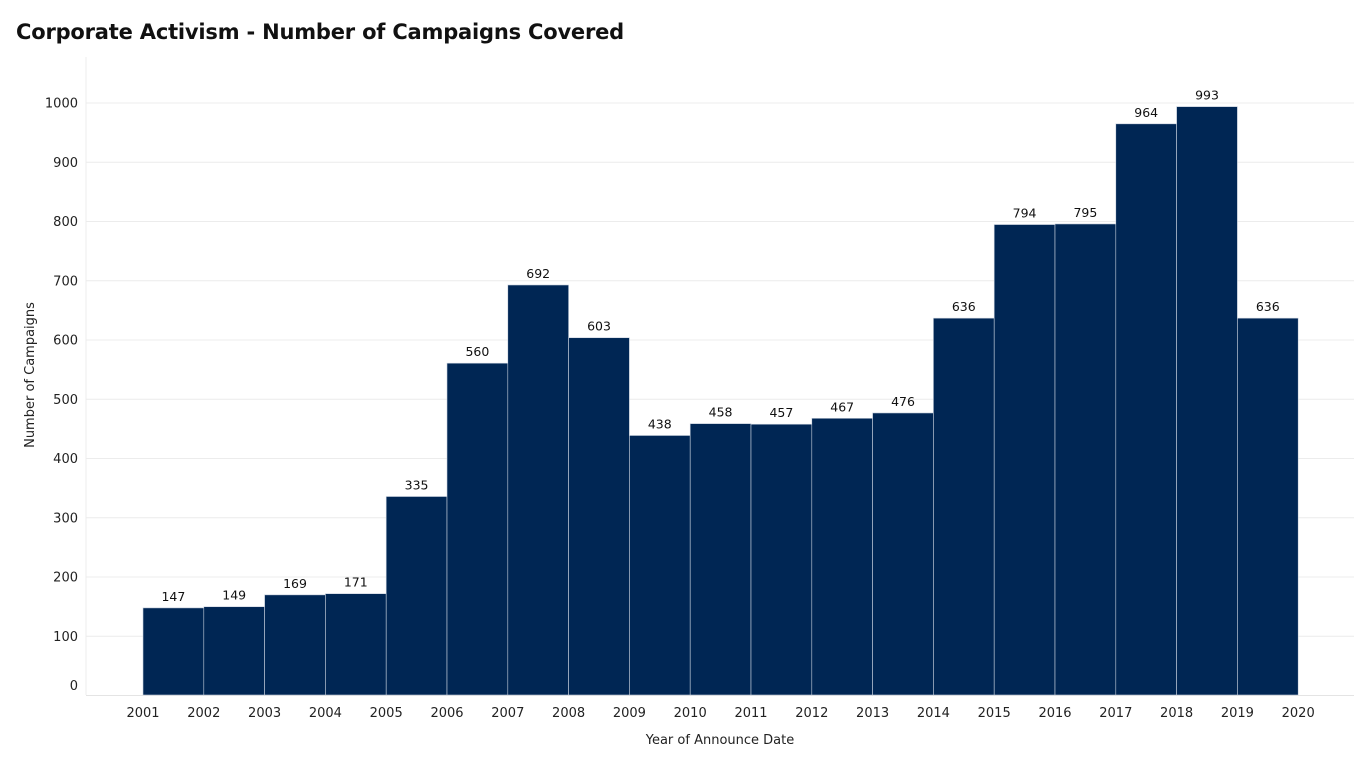 The image size is (1366, 768). Describe the element at coordinates (477, 351) in the screenshot. I see `data-label: 560` at that location.